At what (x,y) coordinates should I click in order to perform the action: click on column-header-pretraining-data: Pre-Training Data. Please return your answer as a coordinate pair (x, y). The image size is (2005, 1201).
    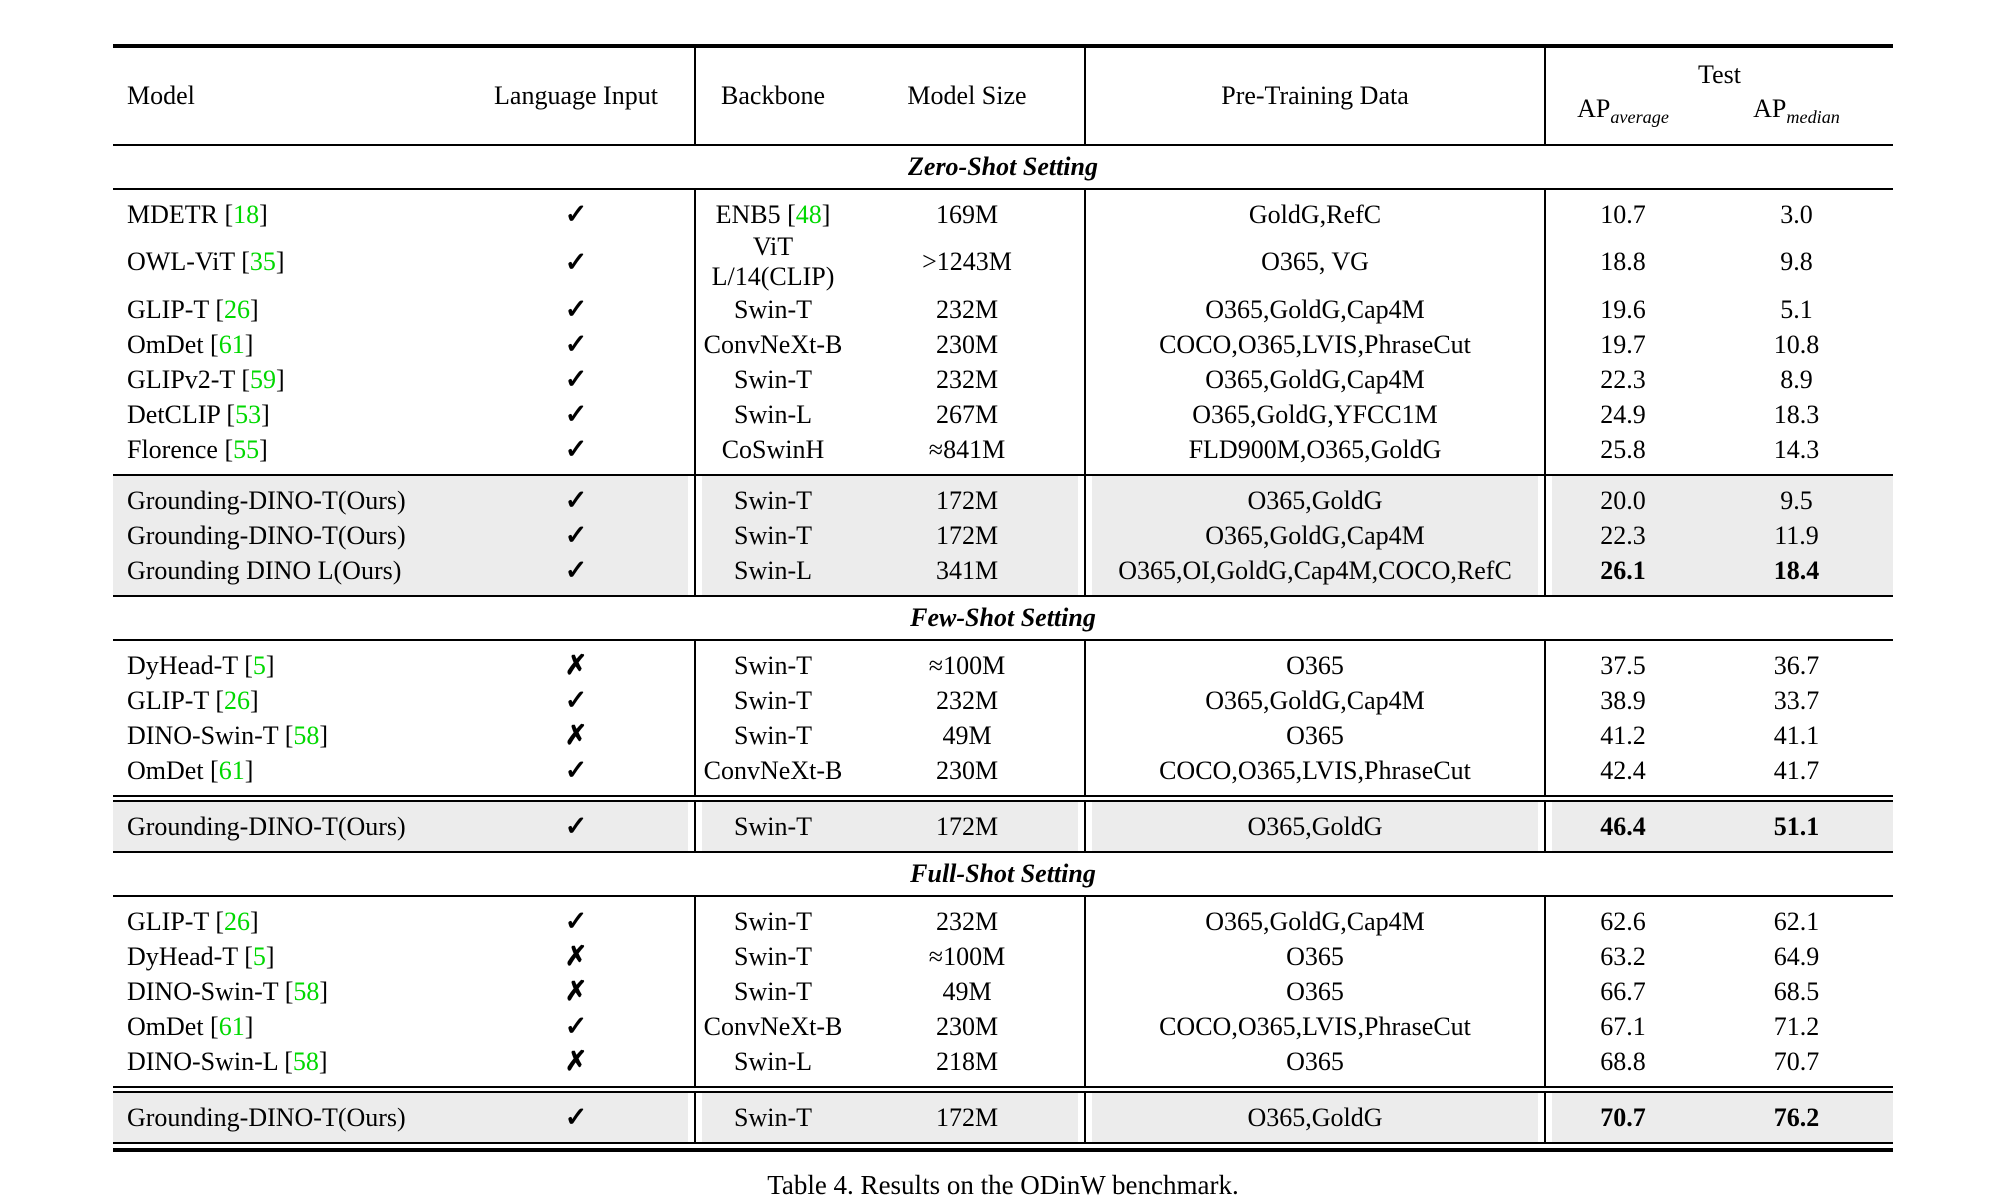
    Looking at the image, I should click on (1314, 94).